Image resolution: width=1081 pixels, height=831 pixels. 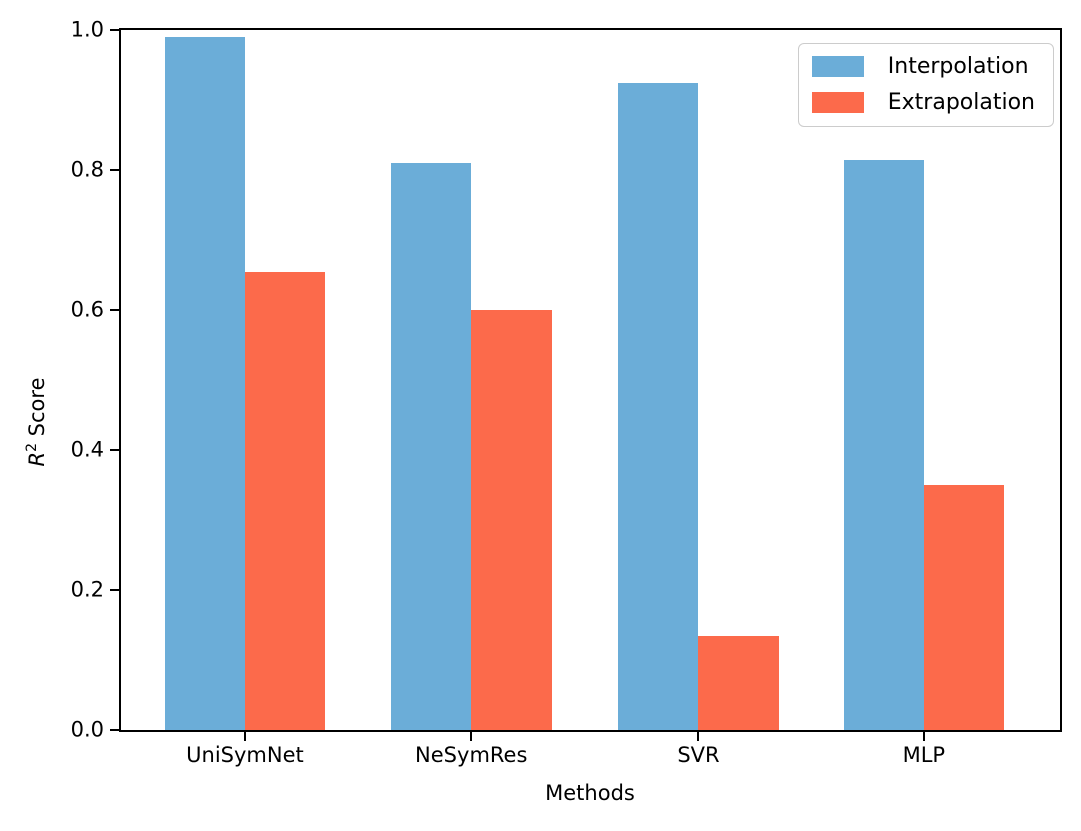 What do you see at coordinates (245, 755) in the screenshot?
I see `x-tick-label-unisymnet: UniSymNet` at bounding box center [245, 755].